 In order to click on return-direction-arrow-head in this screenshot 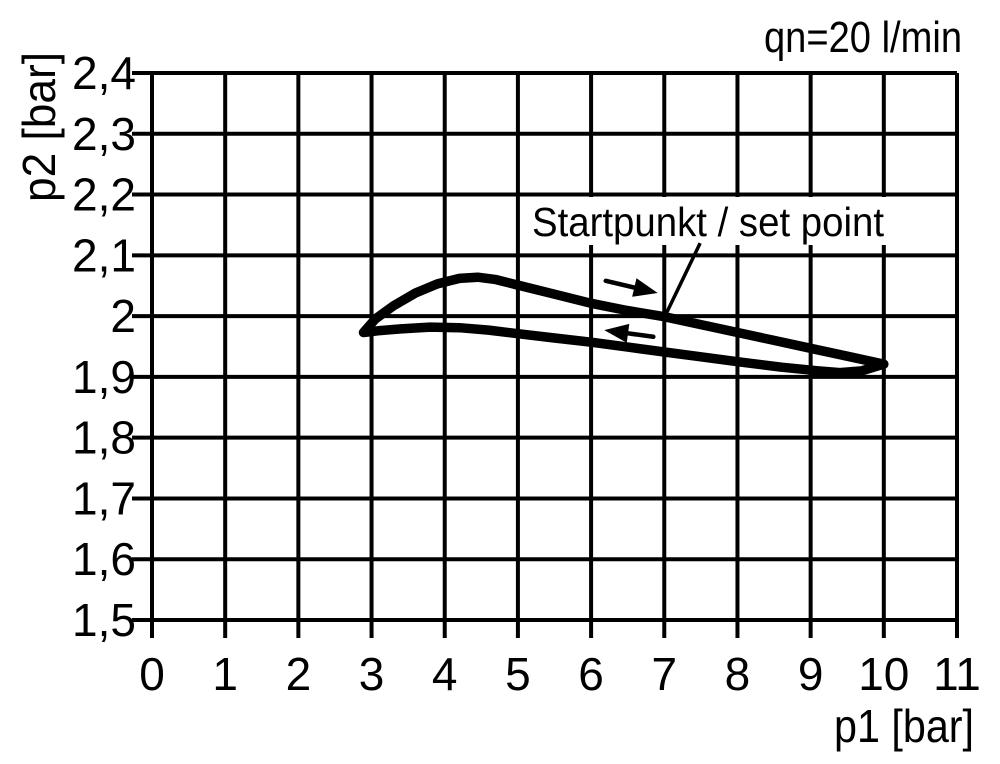, I will do `click(617, 333)`.